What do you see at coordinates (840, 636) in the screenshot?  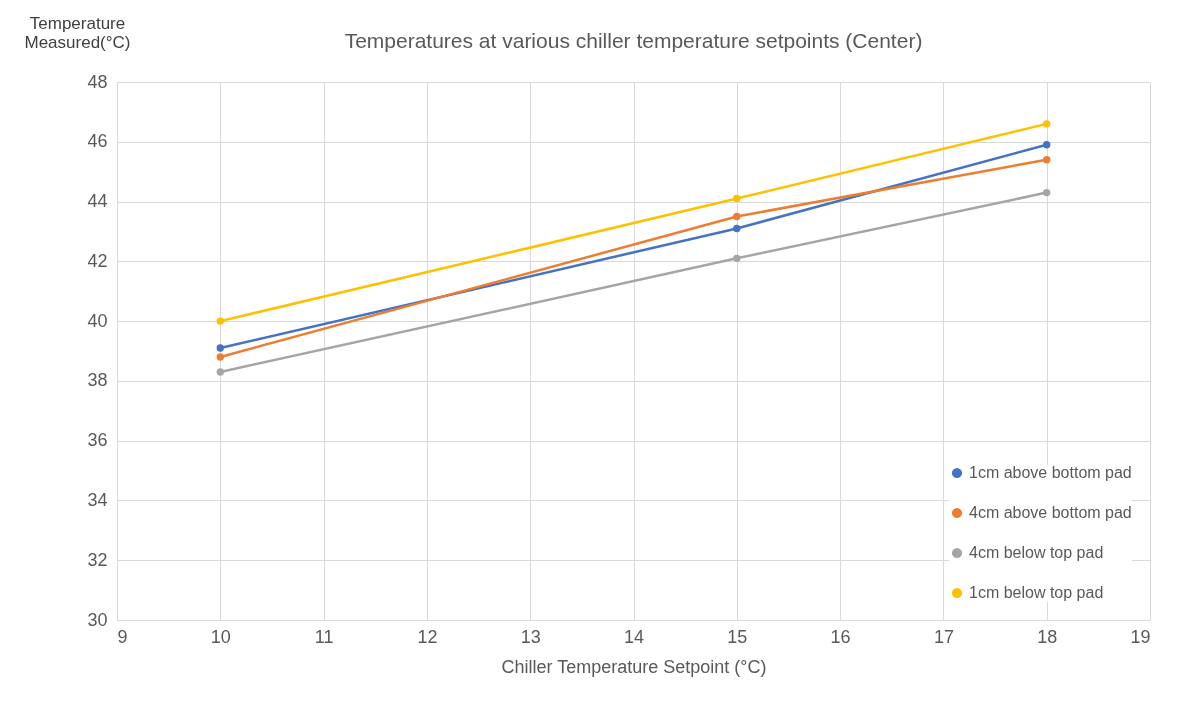 I see `x-tick-label: 16` at bounding box center [840, 636].